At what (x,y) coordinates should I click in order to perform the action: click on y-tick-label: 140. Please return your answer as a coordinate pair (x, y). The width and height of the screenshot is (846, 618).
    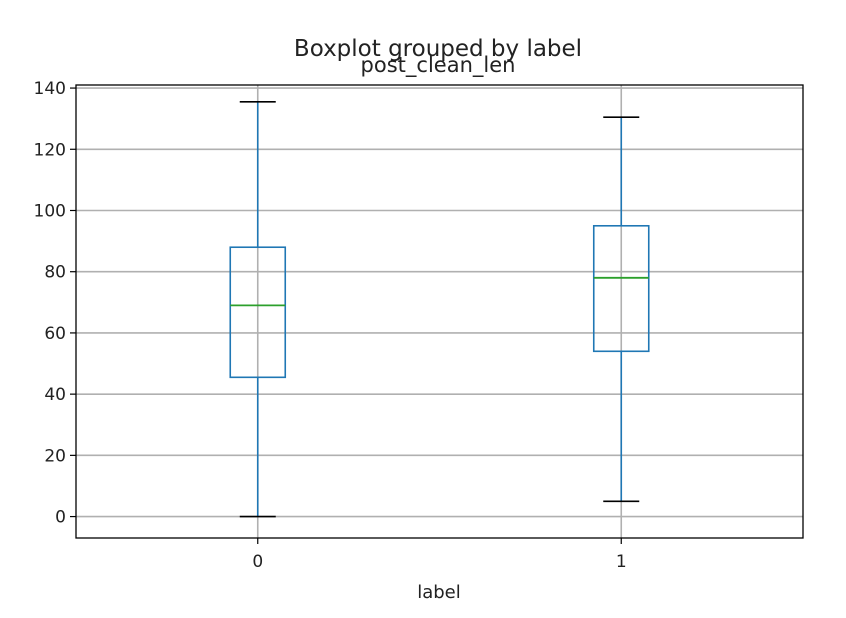
    Looking at the image, I should click on (50, 89).